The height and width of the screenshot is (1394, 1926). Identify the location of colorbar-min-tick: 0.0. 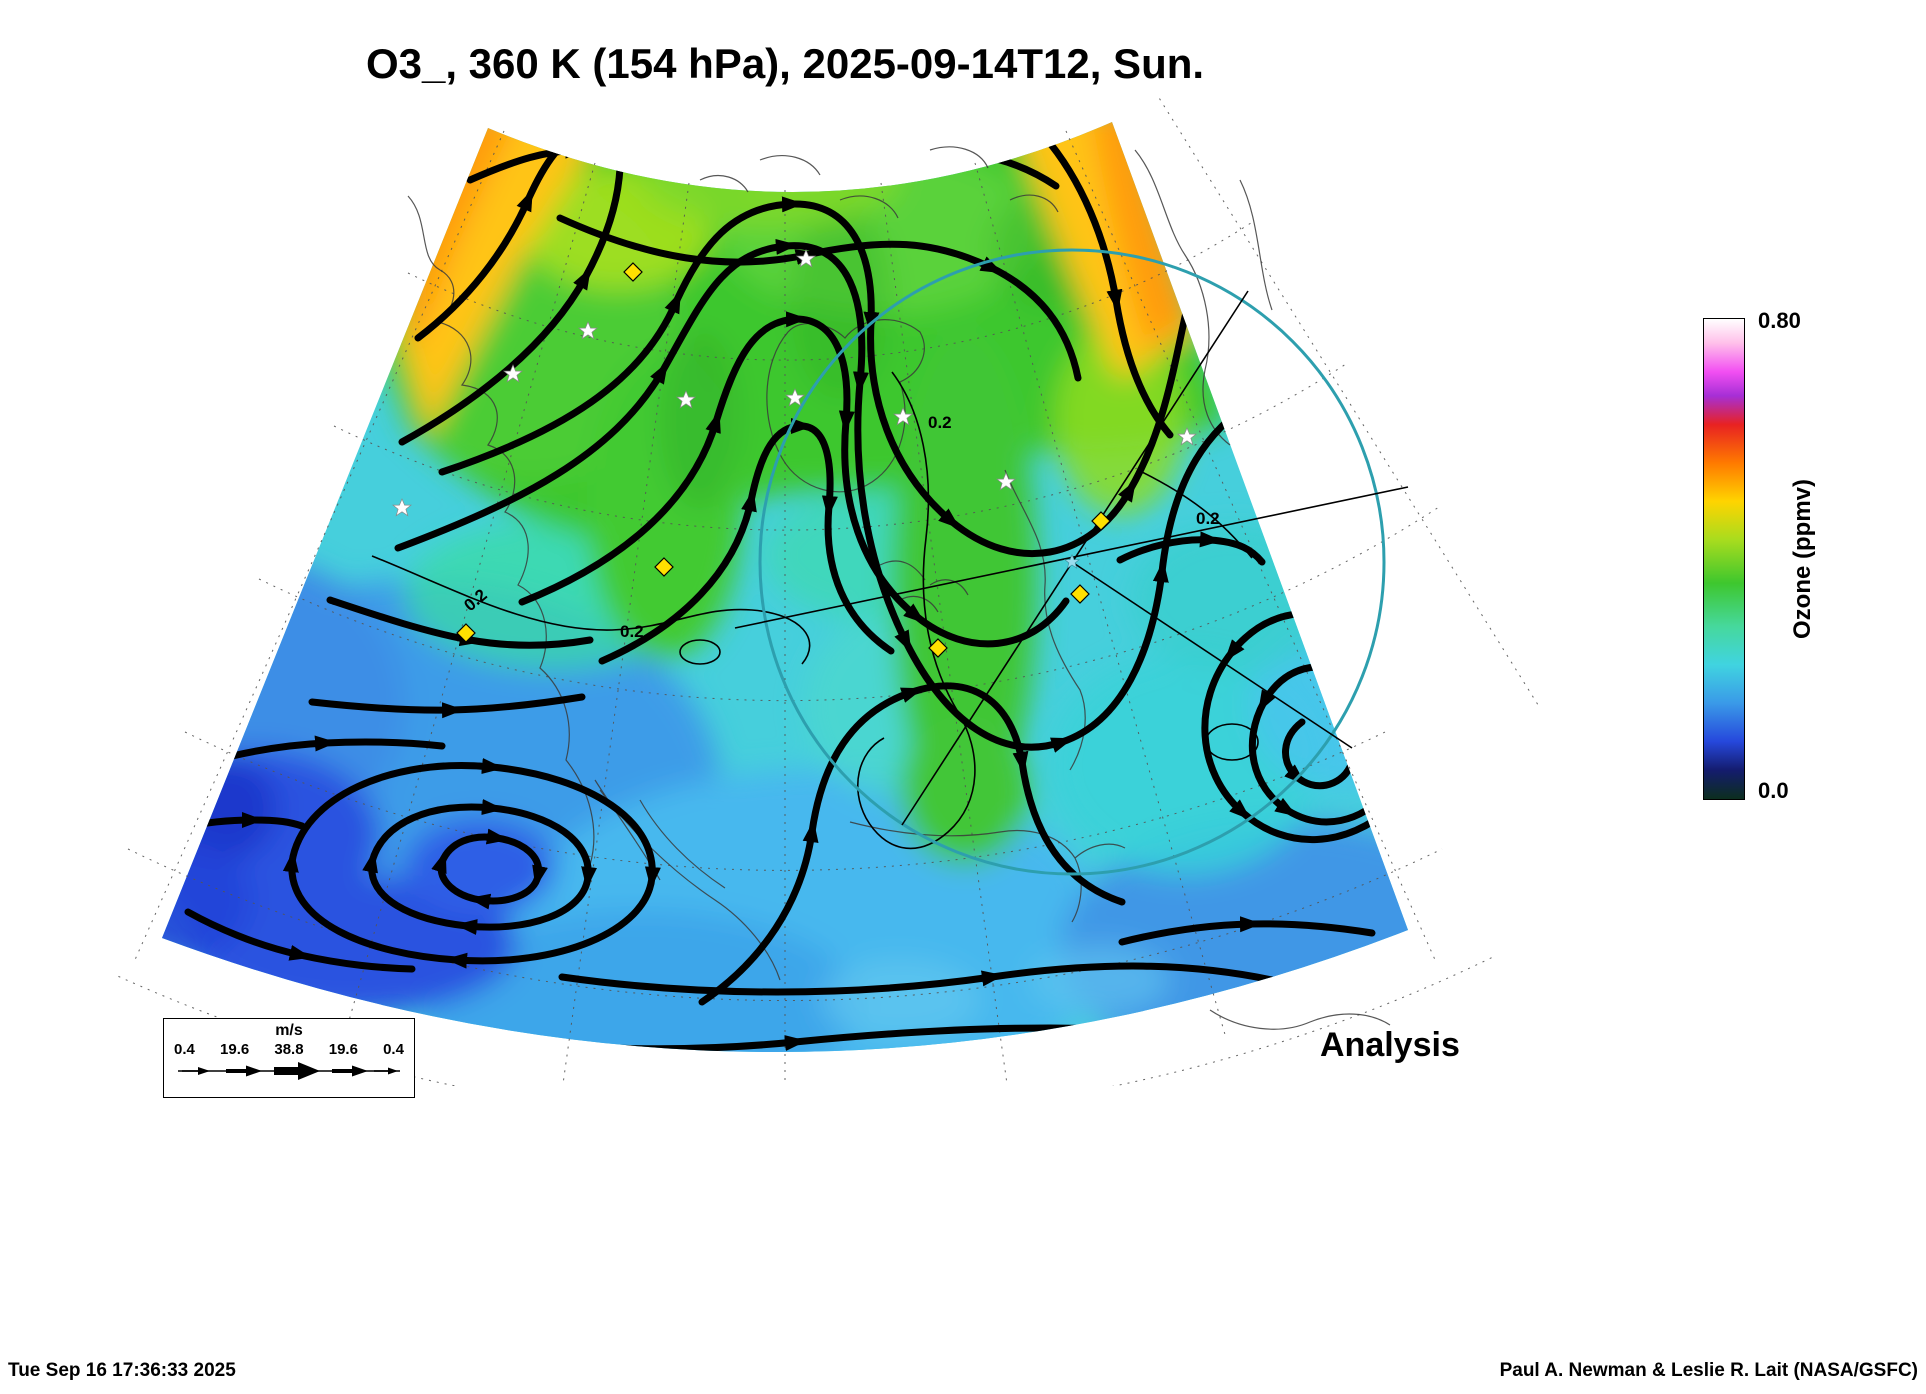
(1773, 790).